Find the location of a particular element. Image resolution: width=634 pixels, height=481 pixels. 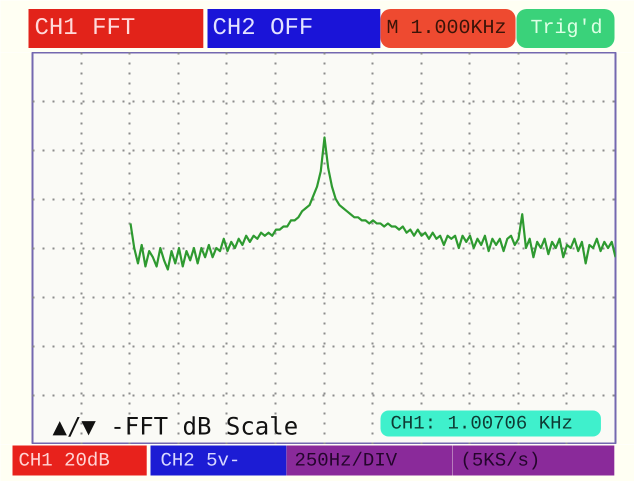

text: Trig'd is located at coordinates (566, 28).